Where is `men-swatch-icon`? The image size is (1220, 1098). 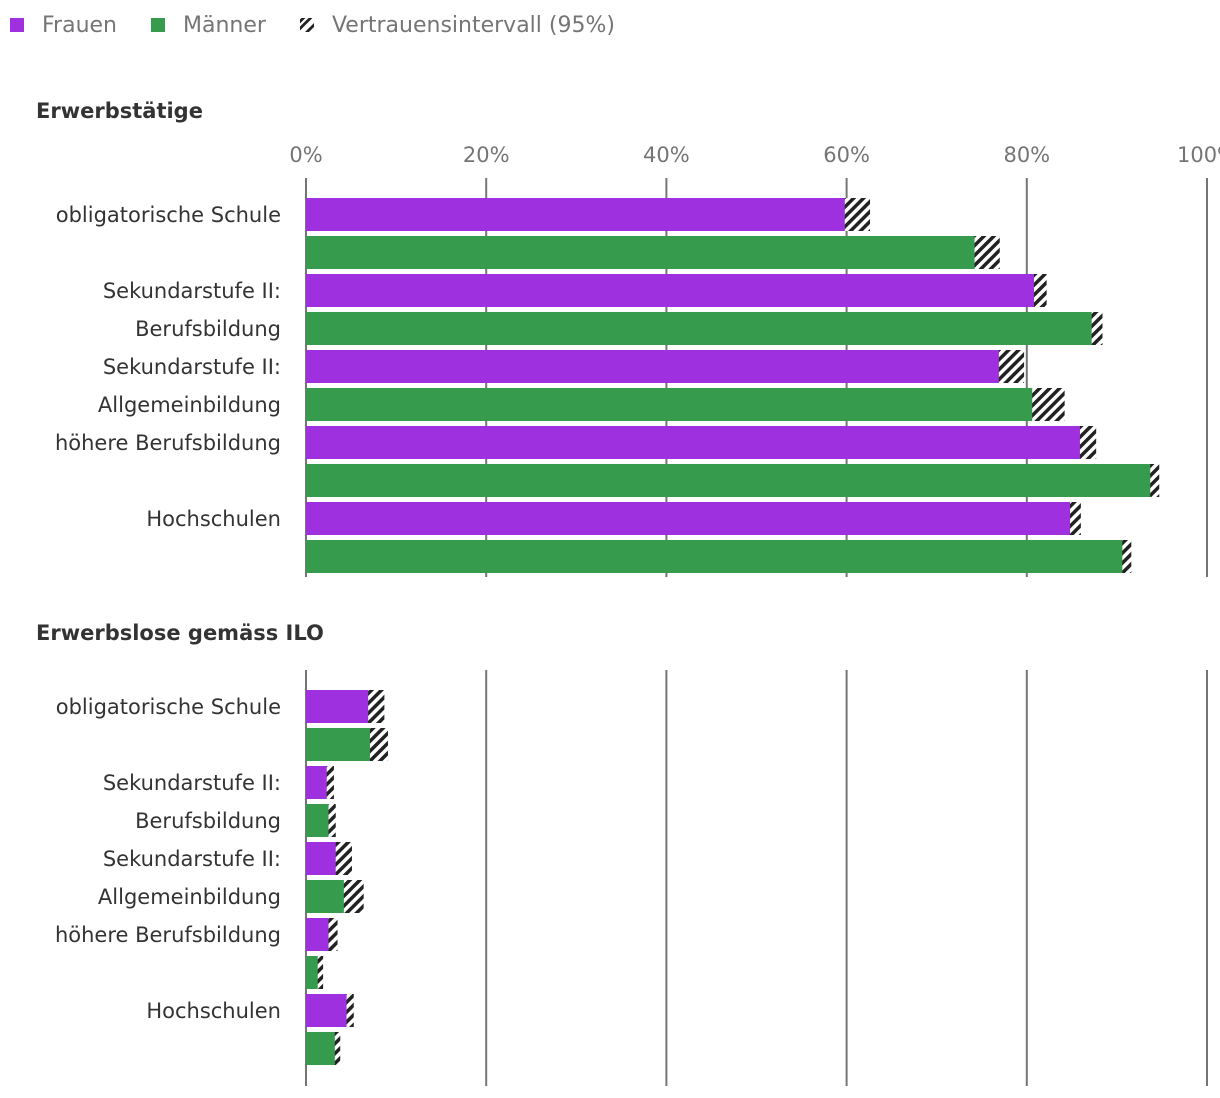
men-swatch-icon is located at coordinates (158, 25).